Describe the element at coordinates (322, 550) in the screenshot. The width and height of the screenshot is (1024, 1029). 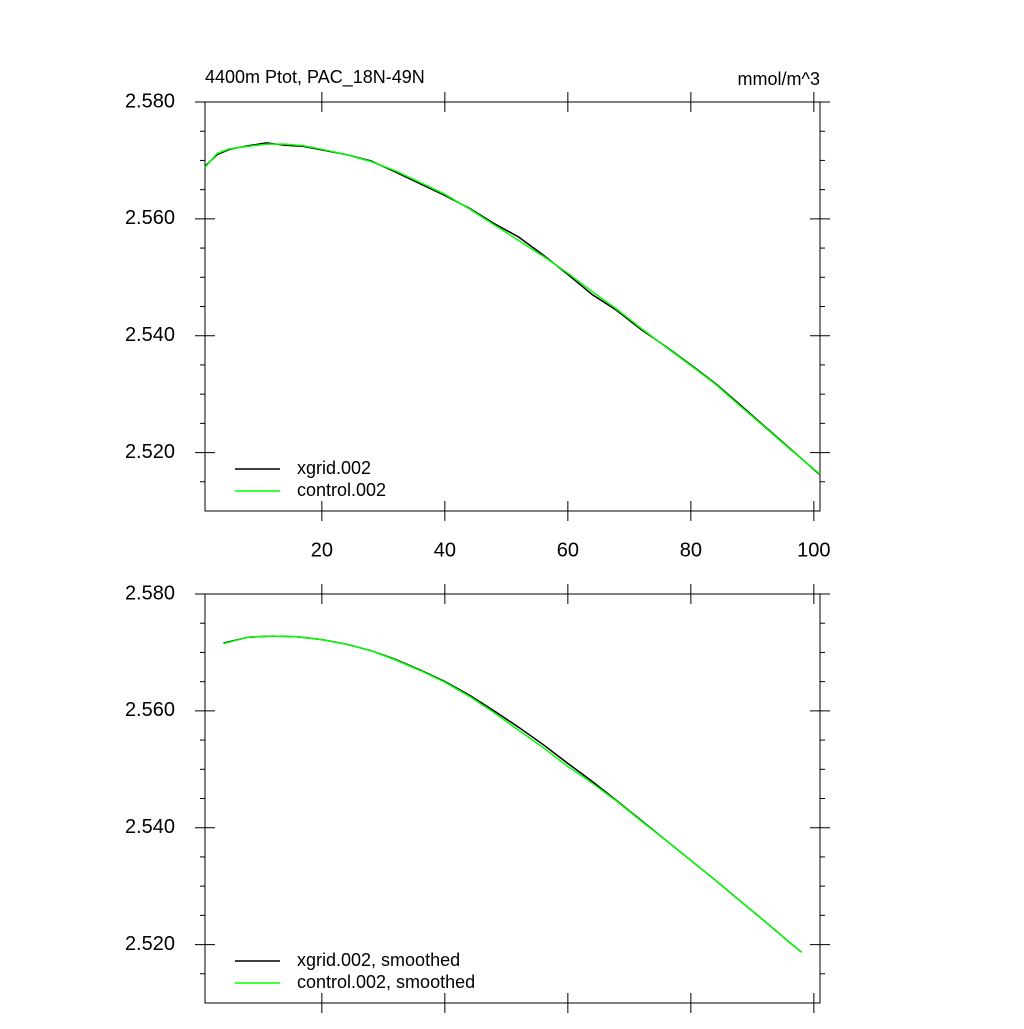
I see `x-tick-label: 20` at that location.